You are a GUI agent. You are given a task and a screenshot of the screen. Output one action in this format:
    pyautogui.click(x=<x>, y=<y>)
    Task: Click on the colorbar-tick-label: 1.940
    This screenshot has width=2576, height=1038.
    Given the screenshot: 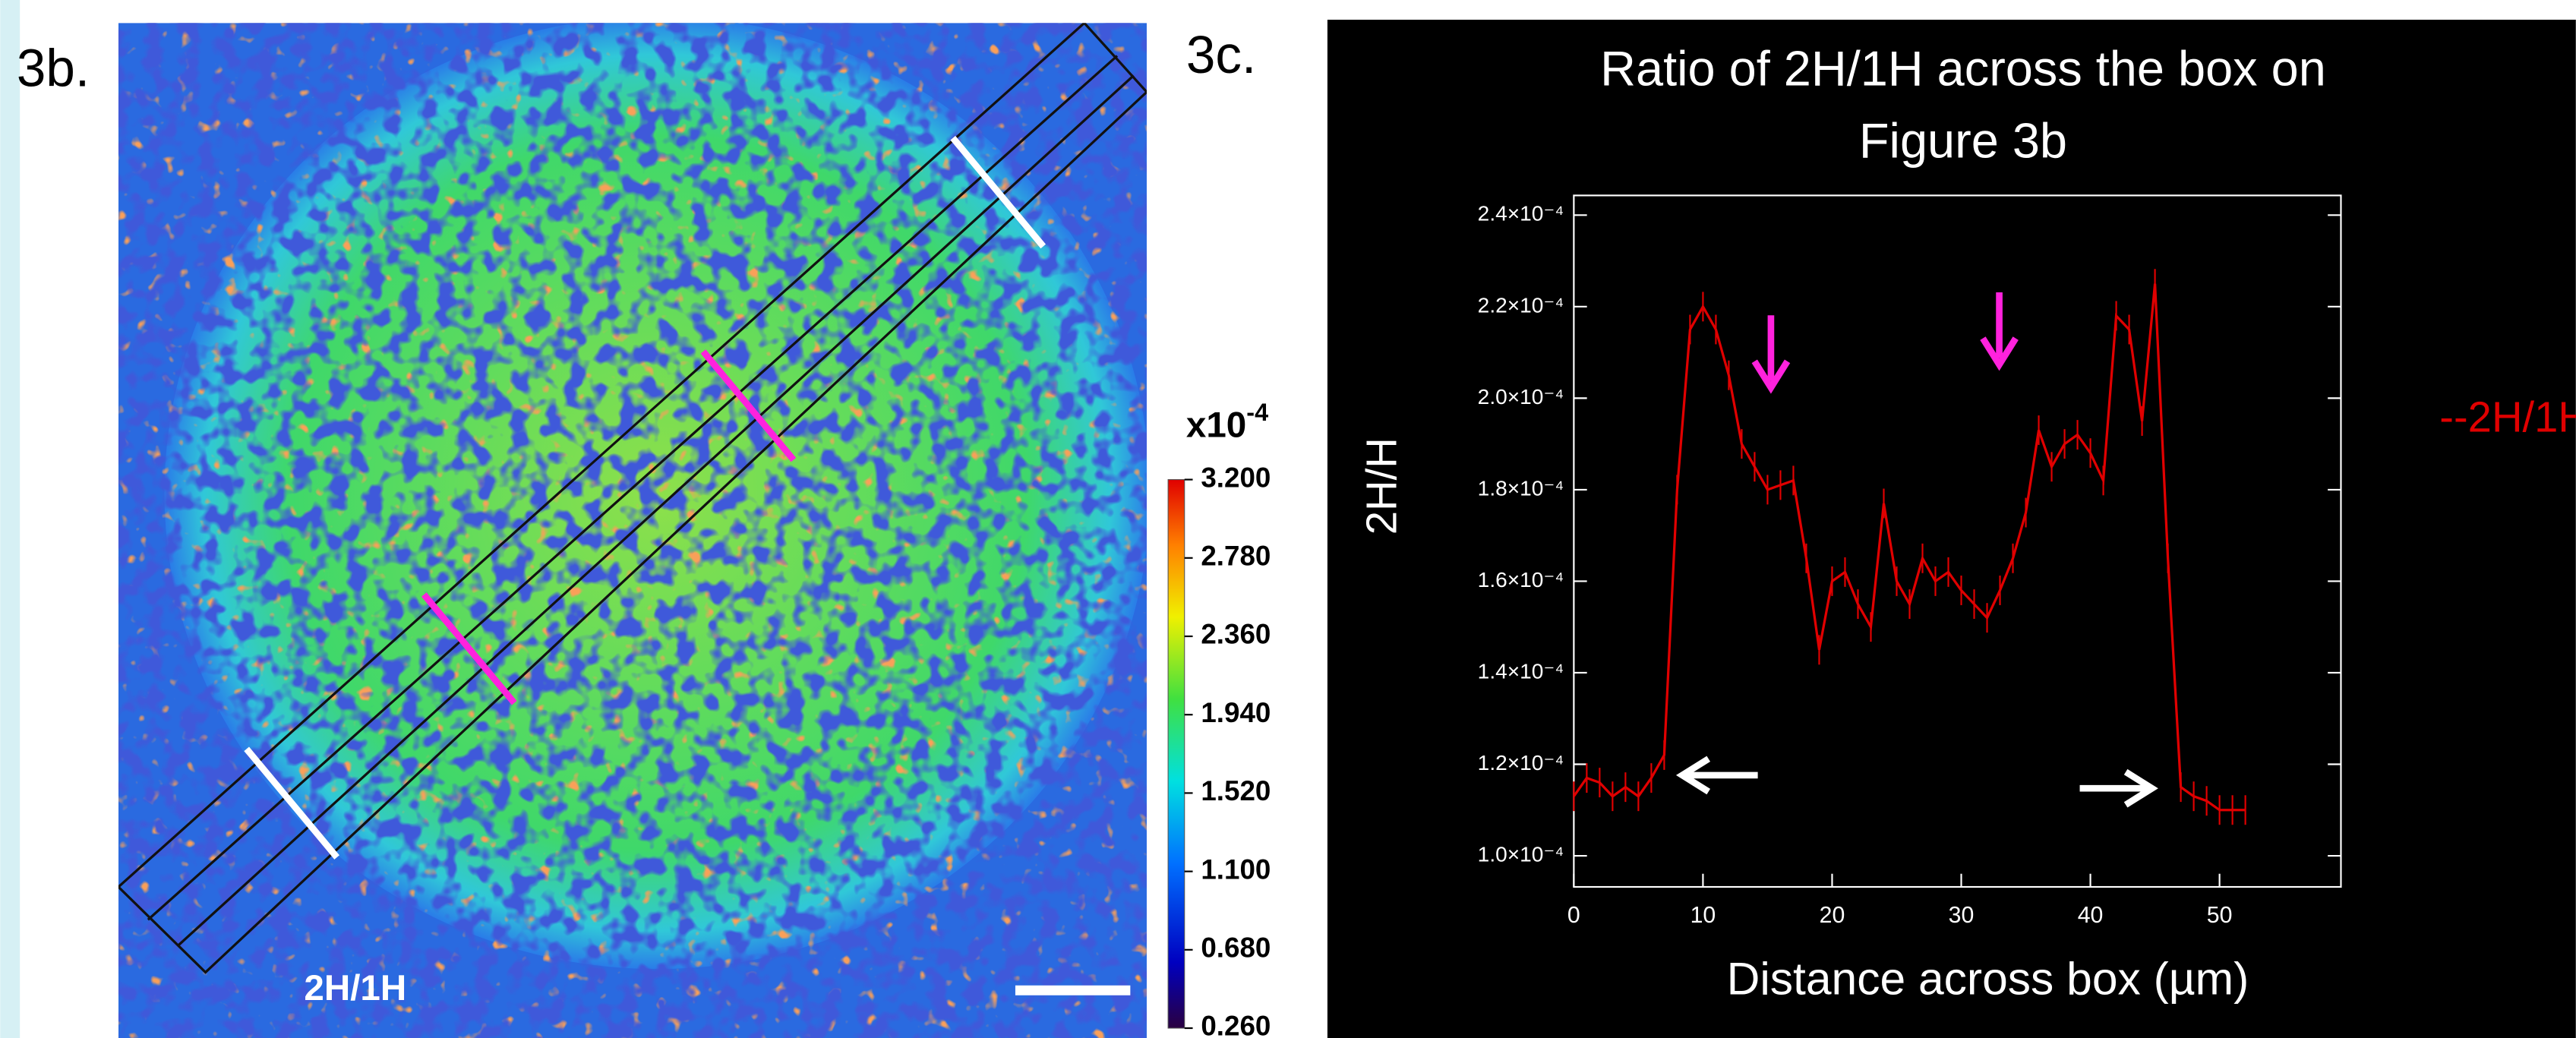 What is the action you would take?
    pyautogui.click(x=1236, y=713)
    